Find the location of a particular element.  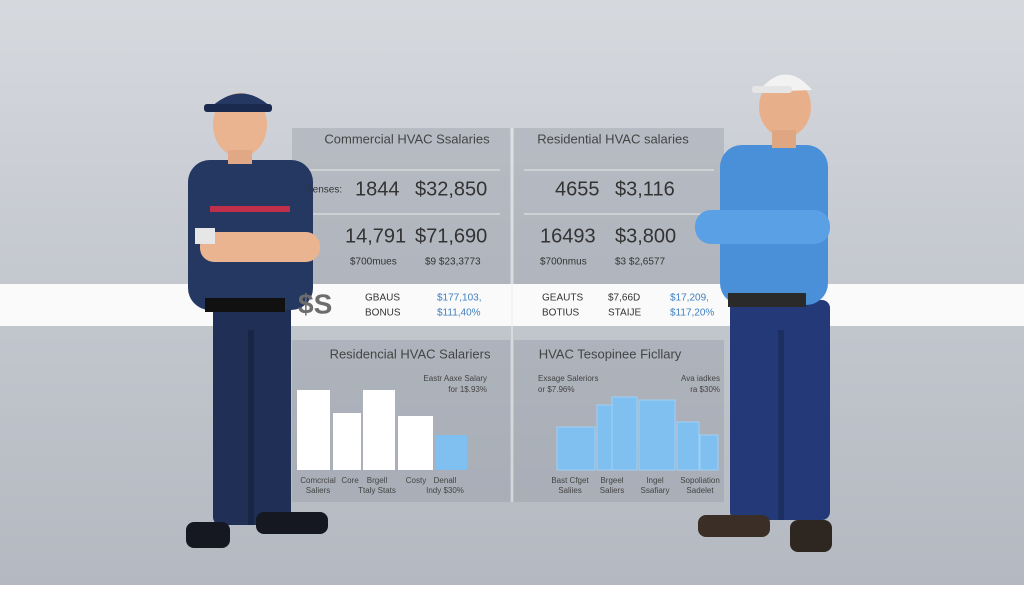

bar-label: Ssafiary is located at coordinates (655, 490).